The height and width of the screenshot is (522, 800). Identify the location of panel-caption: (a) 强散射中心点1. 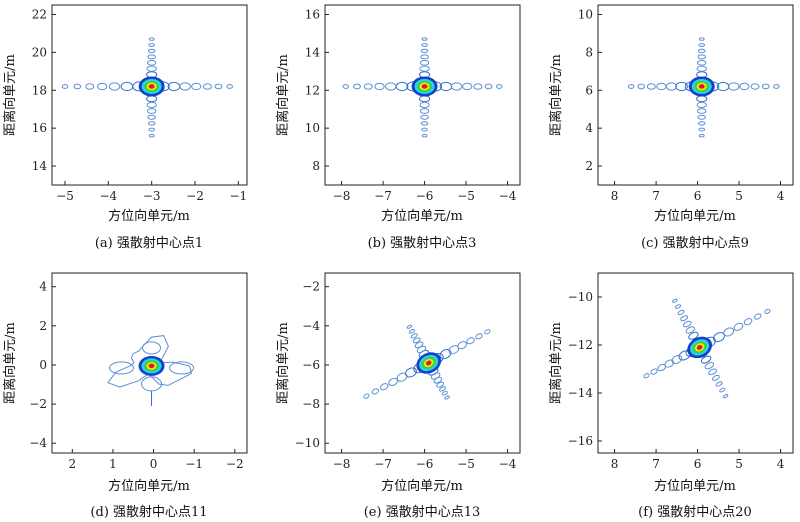
(149, 243).